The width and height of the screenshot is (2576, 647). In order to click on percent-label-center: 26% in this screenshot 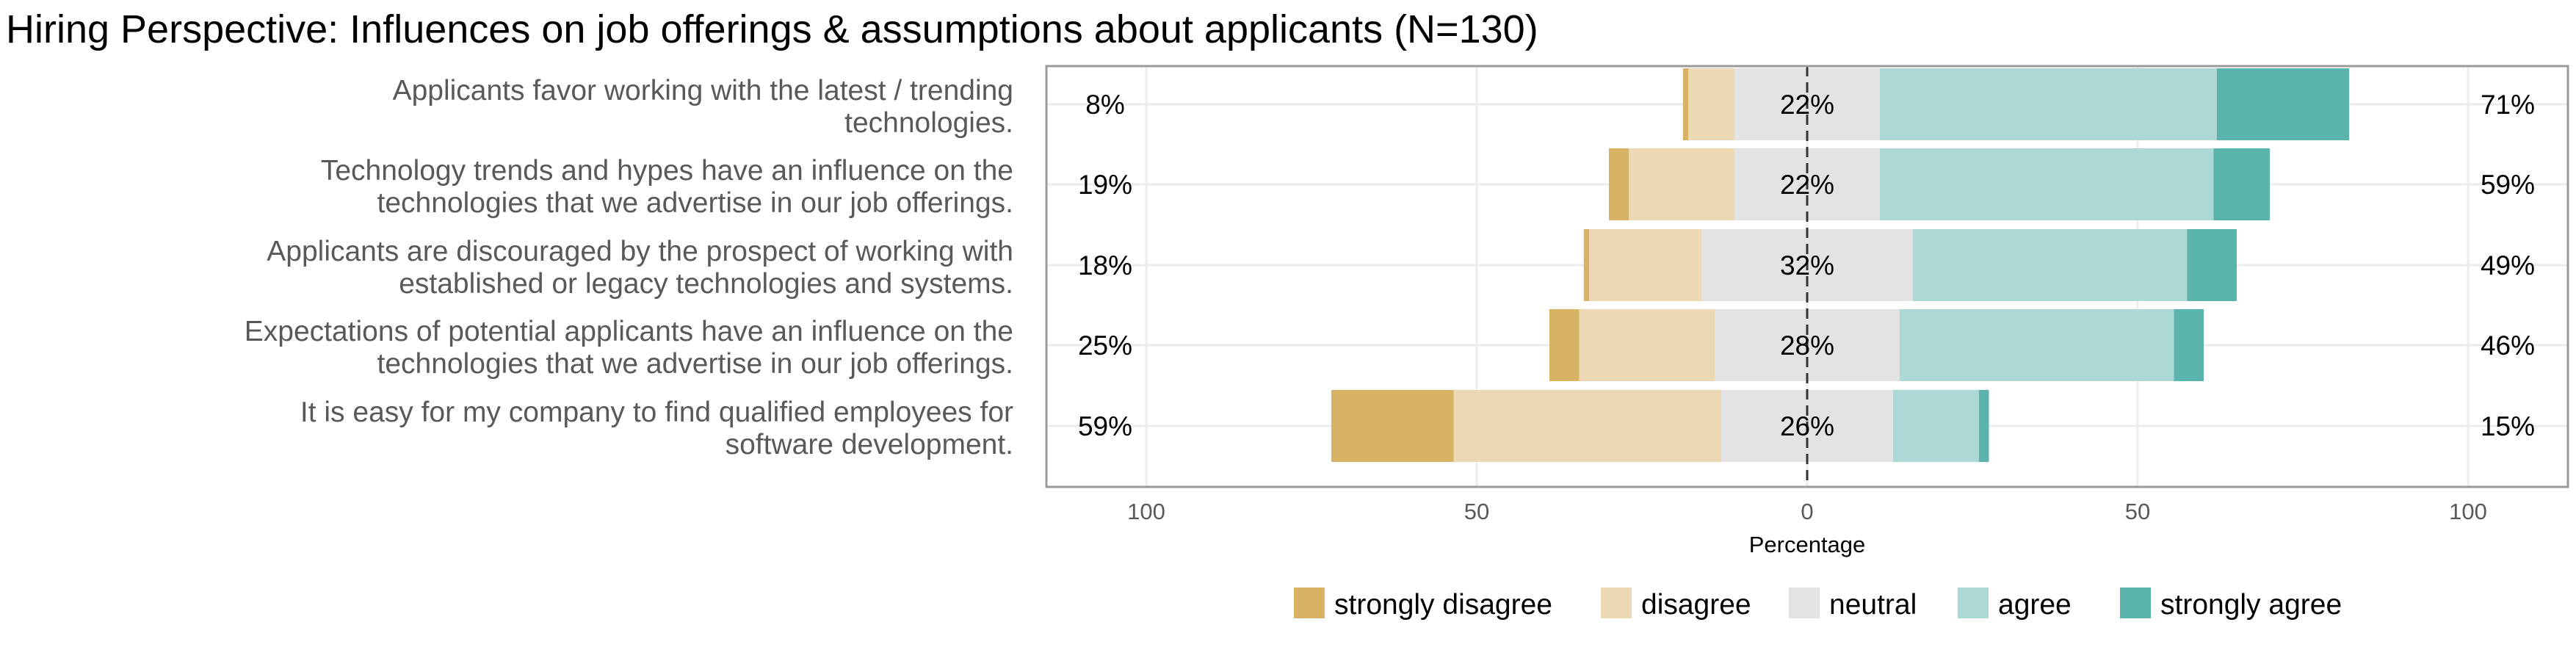, I will do `click(1807, 426)`.